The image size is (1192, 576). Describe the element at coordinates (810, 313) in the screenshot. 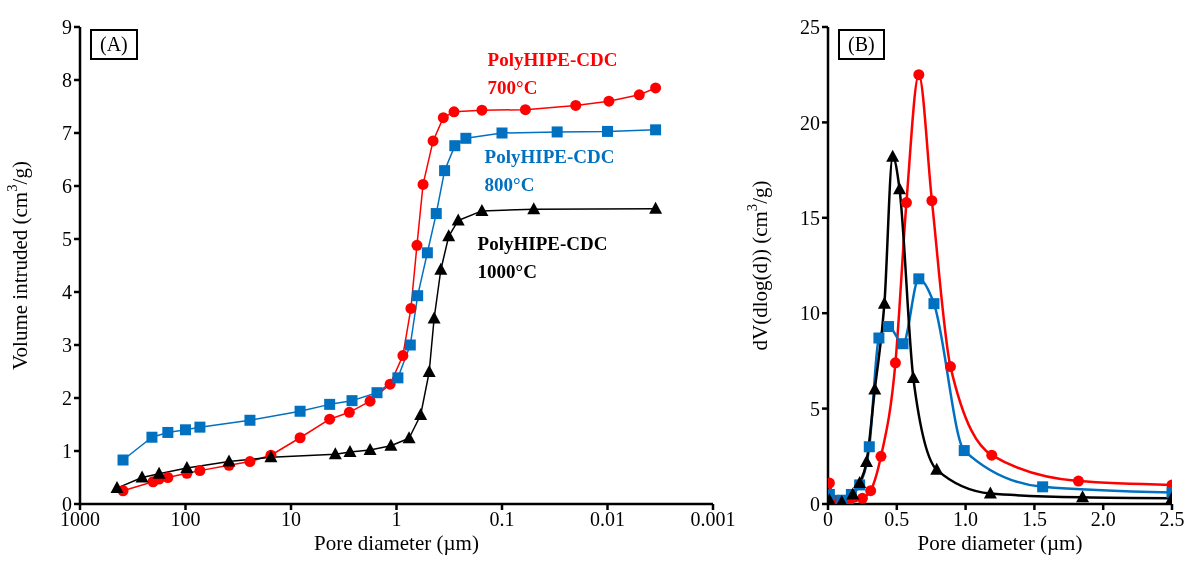

I see `y-tick-label: 10` at that location.